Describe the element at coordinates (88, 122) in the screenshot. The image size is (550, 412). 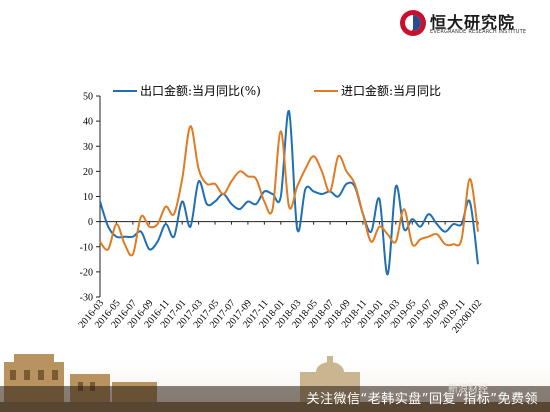
I see `y-tick-label: 40` at that location.